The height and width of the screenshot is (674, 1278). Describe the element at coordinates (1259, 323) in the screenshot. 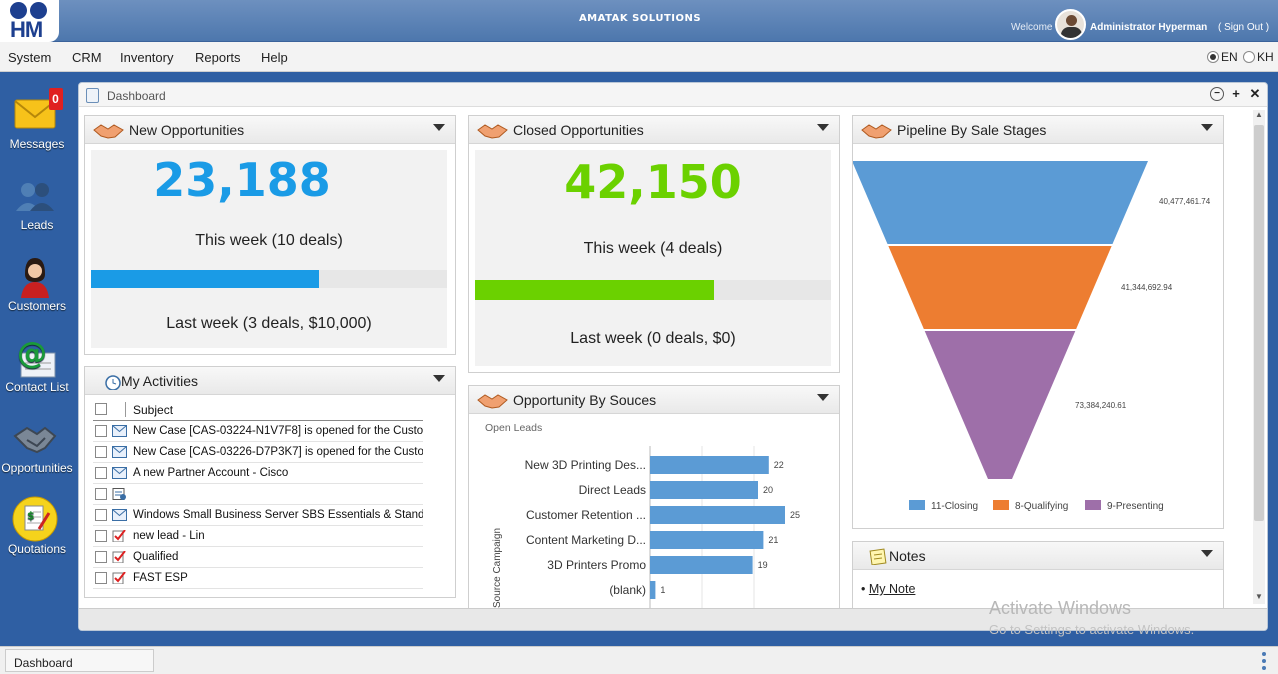

I see `scrollbar-thumb` at that location.